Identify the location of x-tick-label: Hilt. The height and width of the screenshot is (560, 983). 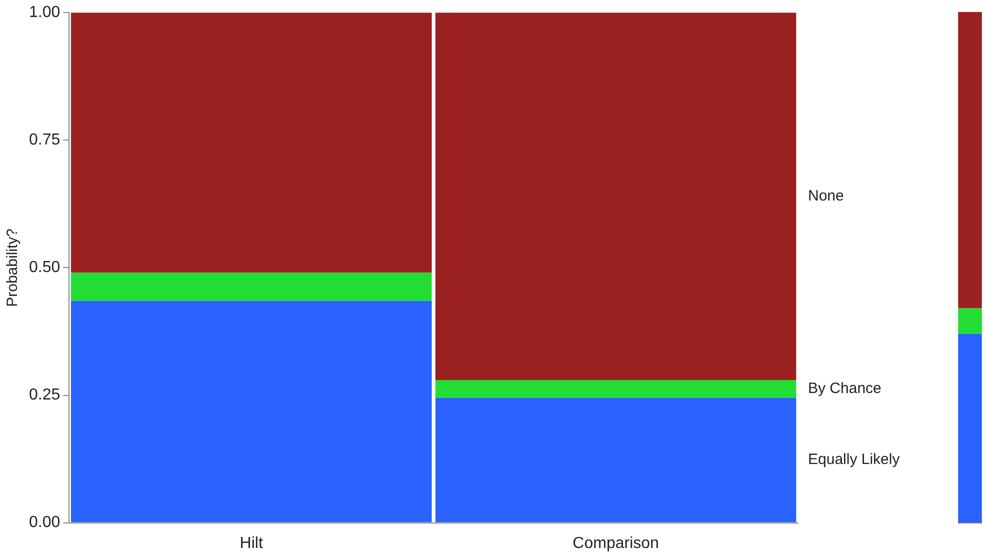
(252, 543).